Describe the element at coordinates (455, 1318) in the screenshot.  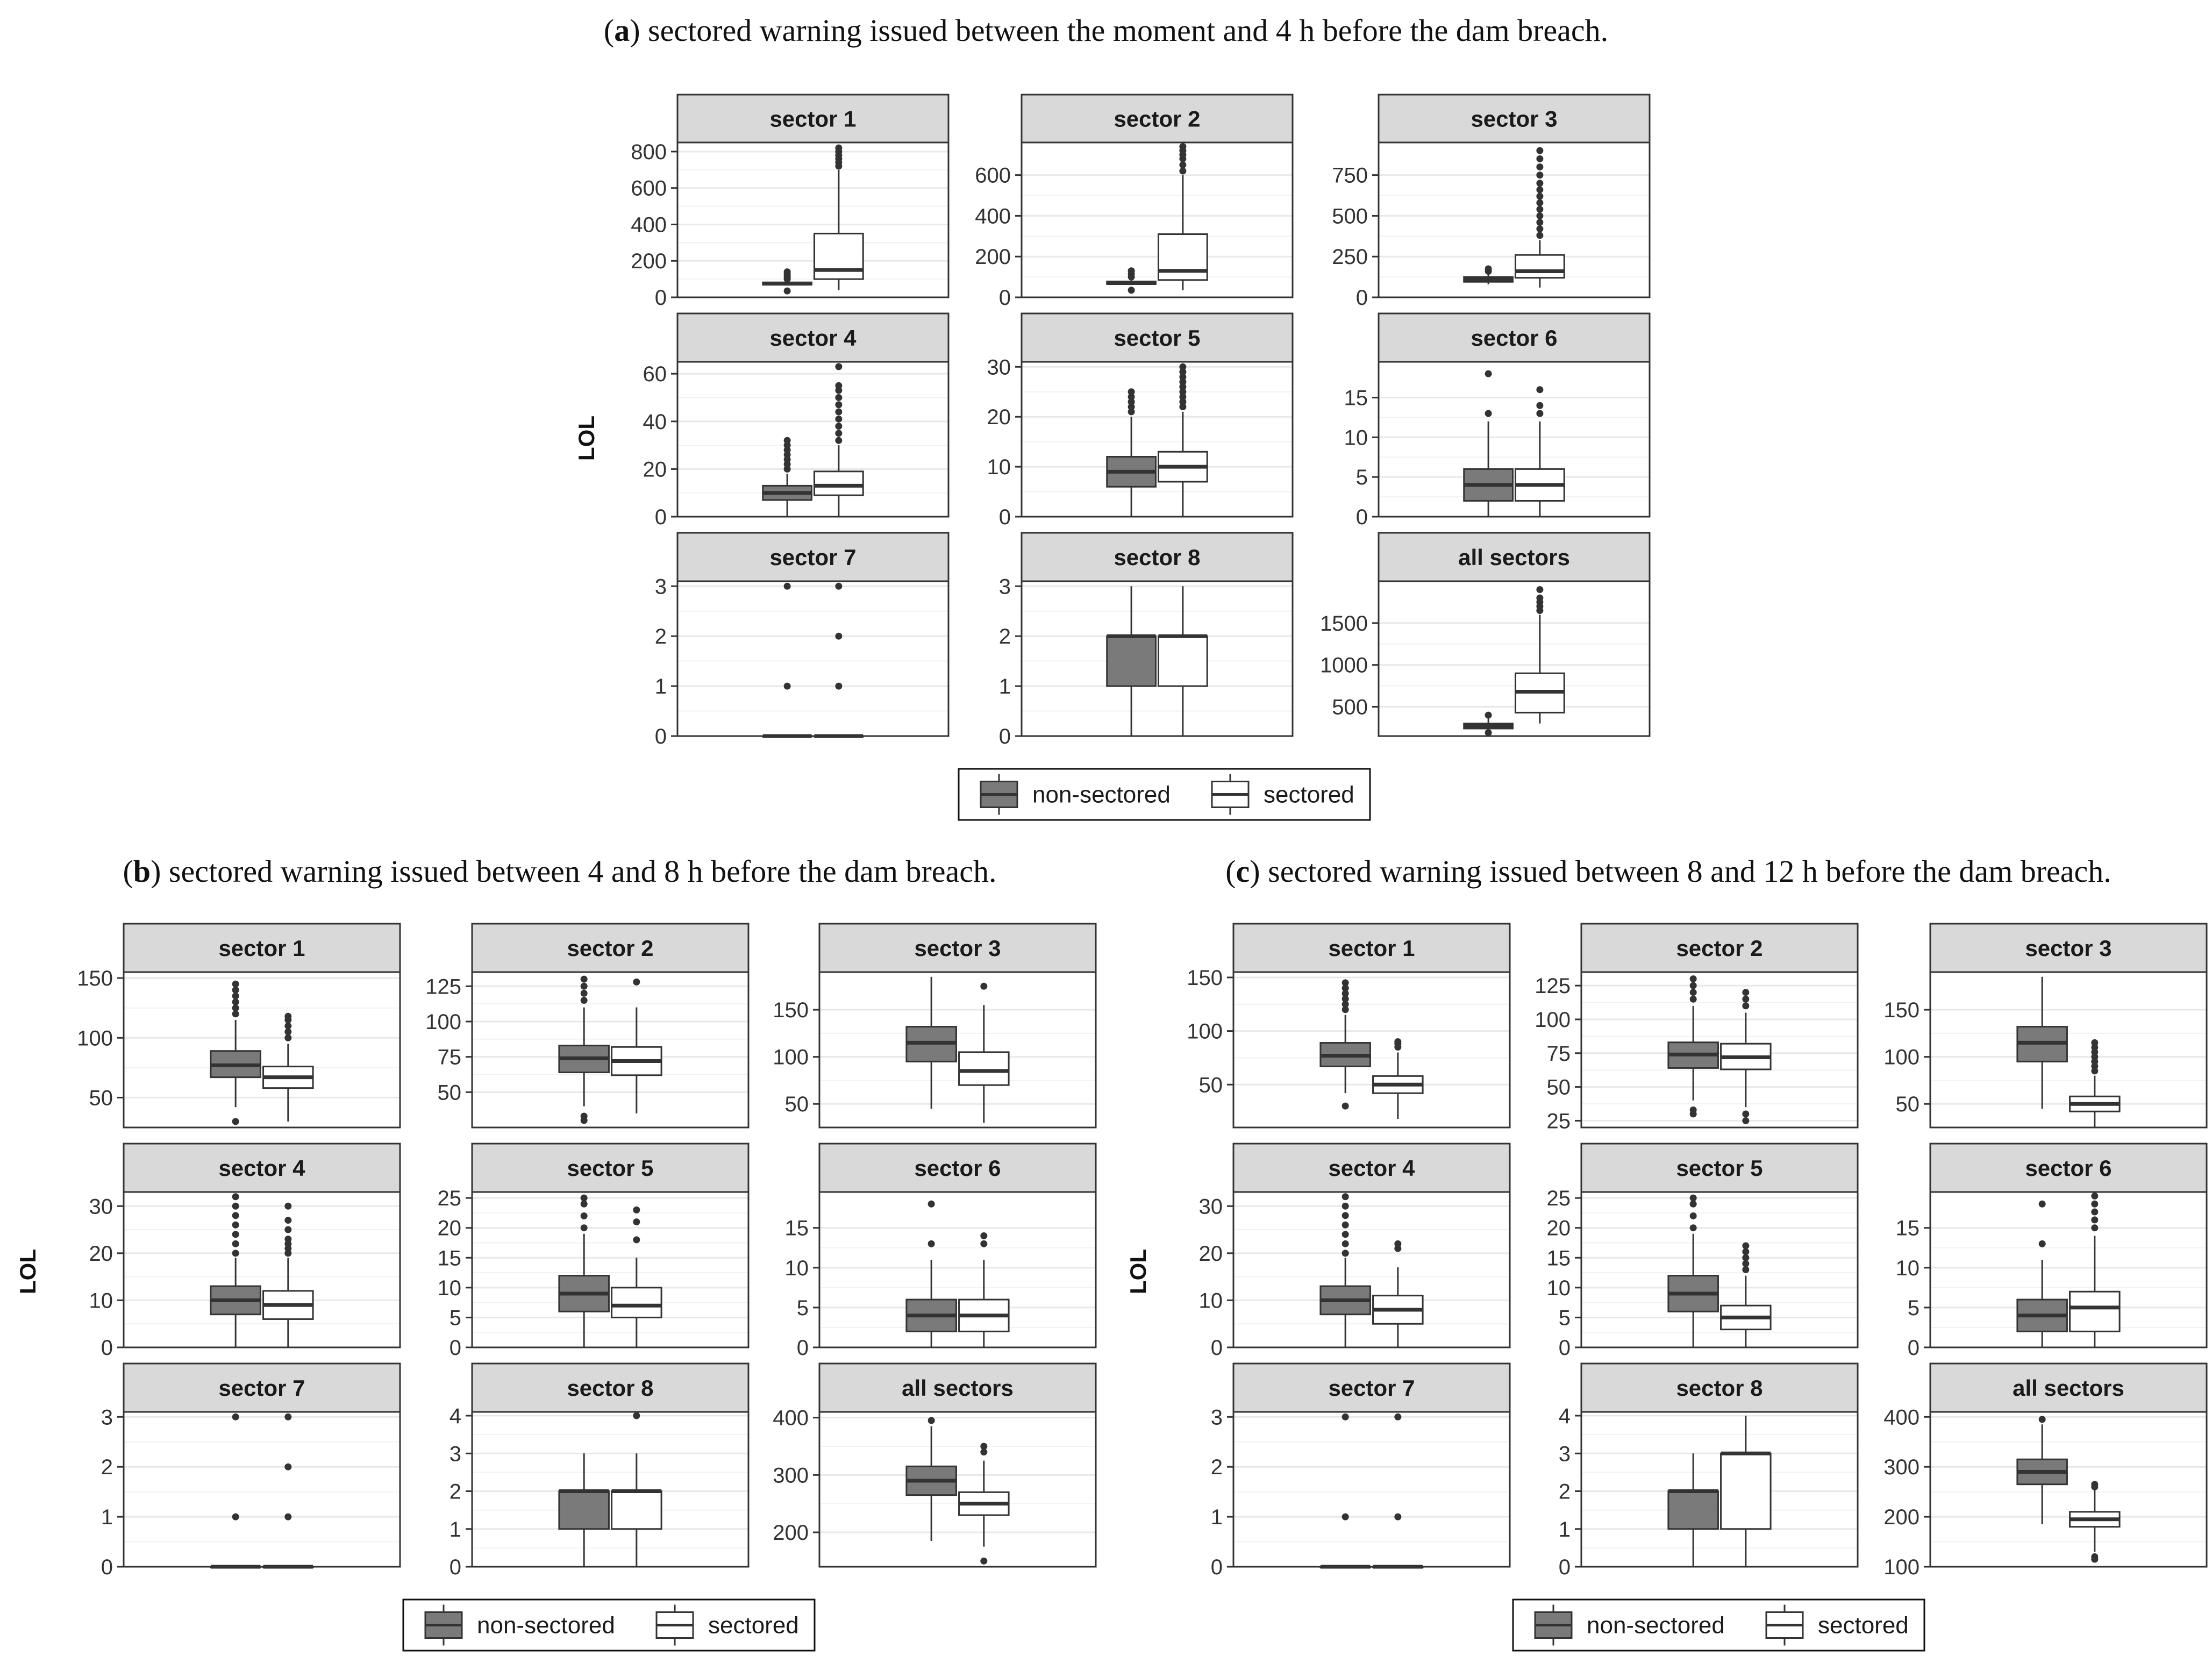
I see `y-tick-label: 5` at that location.